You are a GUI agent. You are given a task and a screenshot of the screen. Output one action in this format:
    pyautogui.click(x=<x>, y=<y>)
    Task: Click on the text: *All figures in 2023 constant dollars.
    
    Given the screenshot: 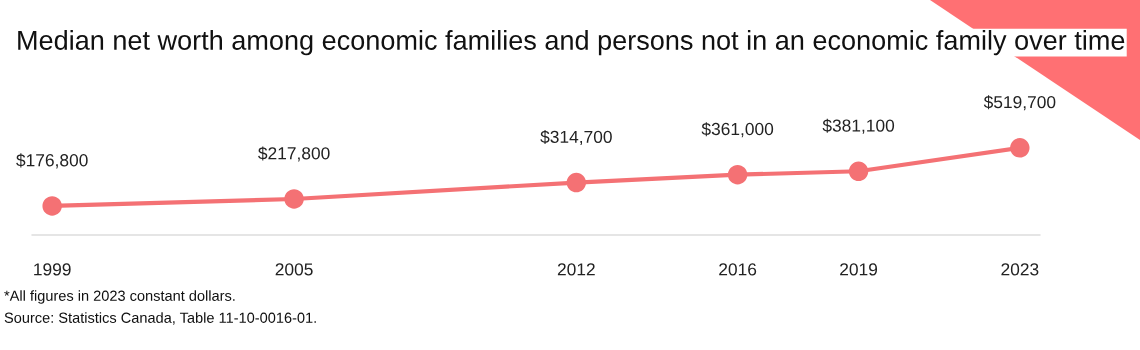 What is the action you would take?
    pyautogui.click(x=119, y=297)
    